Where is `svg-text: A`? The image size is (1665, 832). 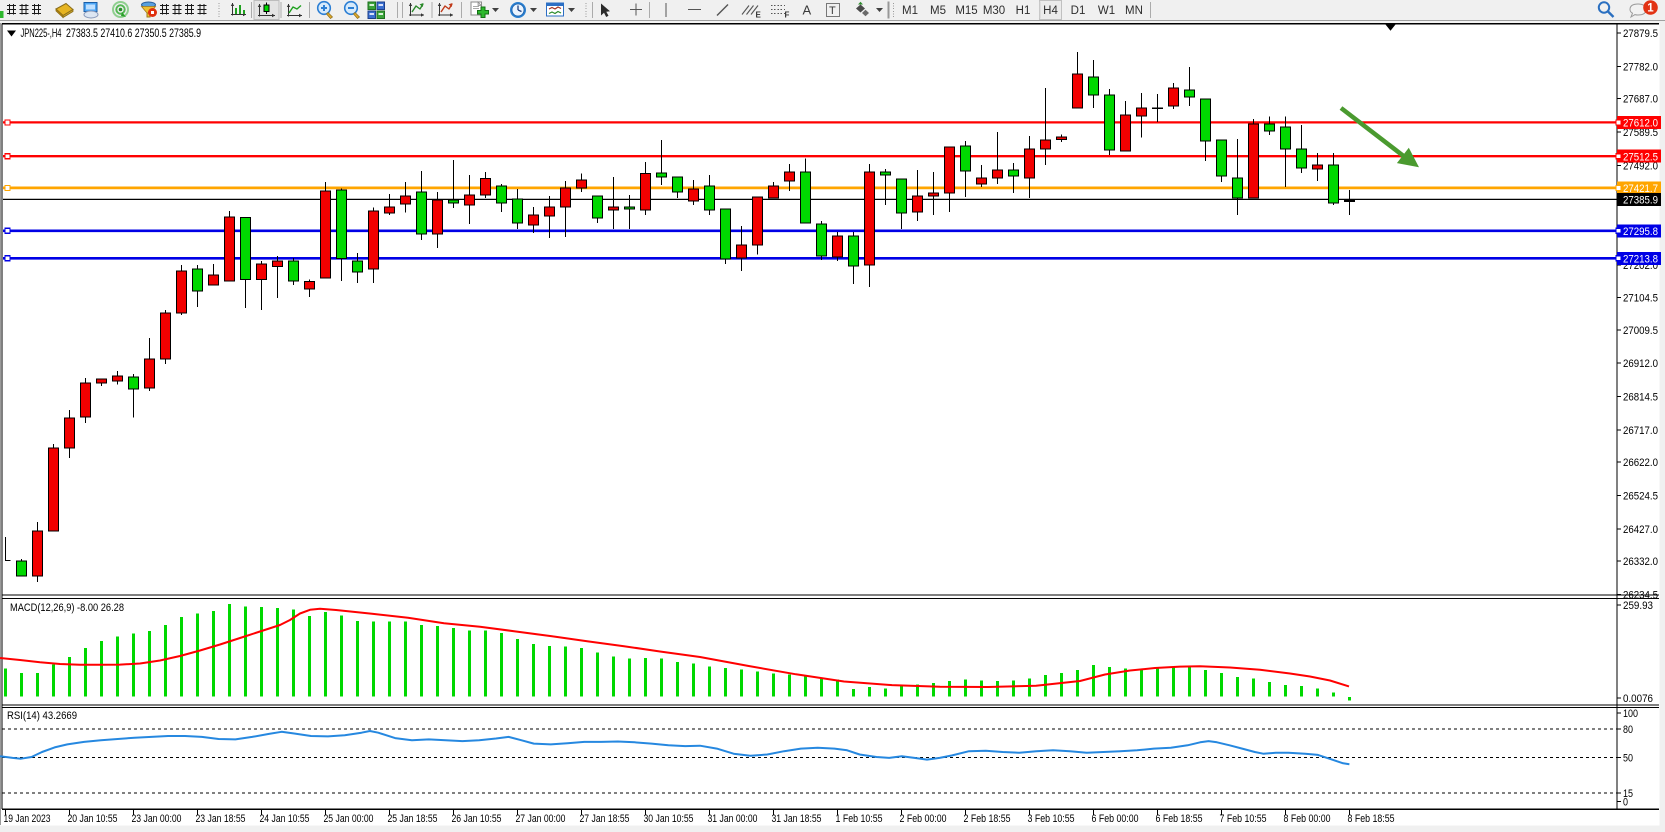
svg-text: A is located at coordinates (807, 10).